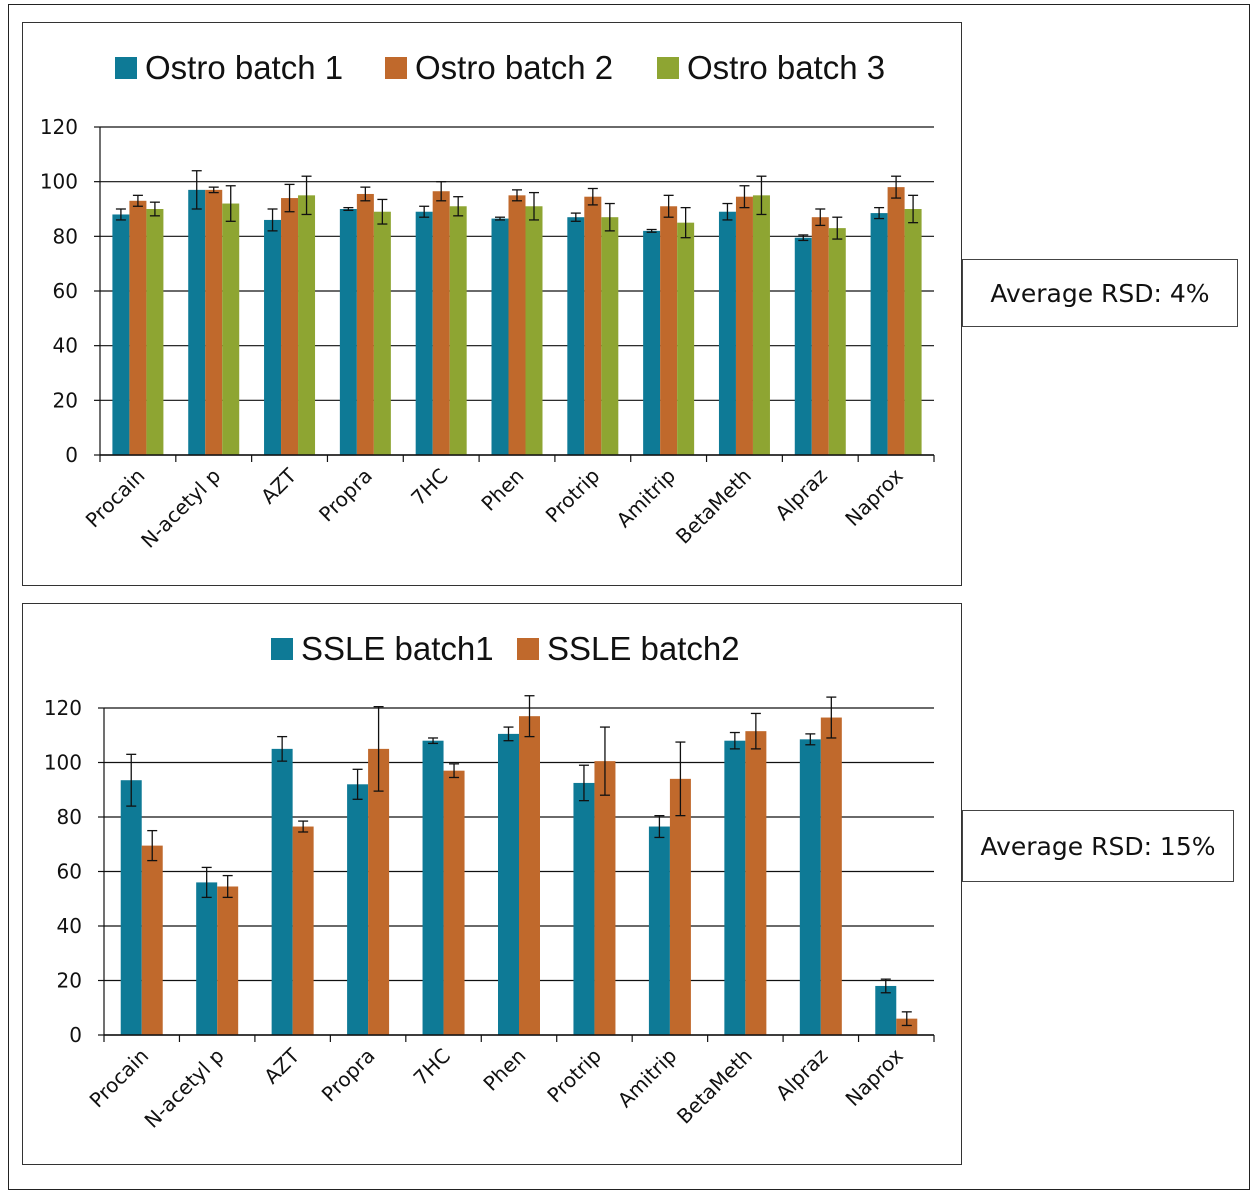 This screenshot has width=1258, height=1196. What do you see at coordinates (786, 67) in the screenshot?
I see `legend-label: Ostro batch 3` at bounding box center [786, 67].